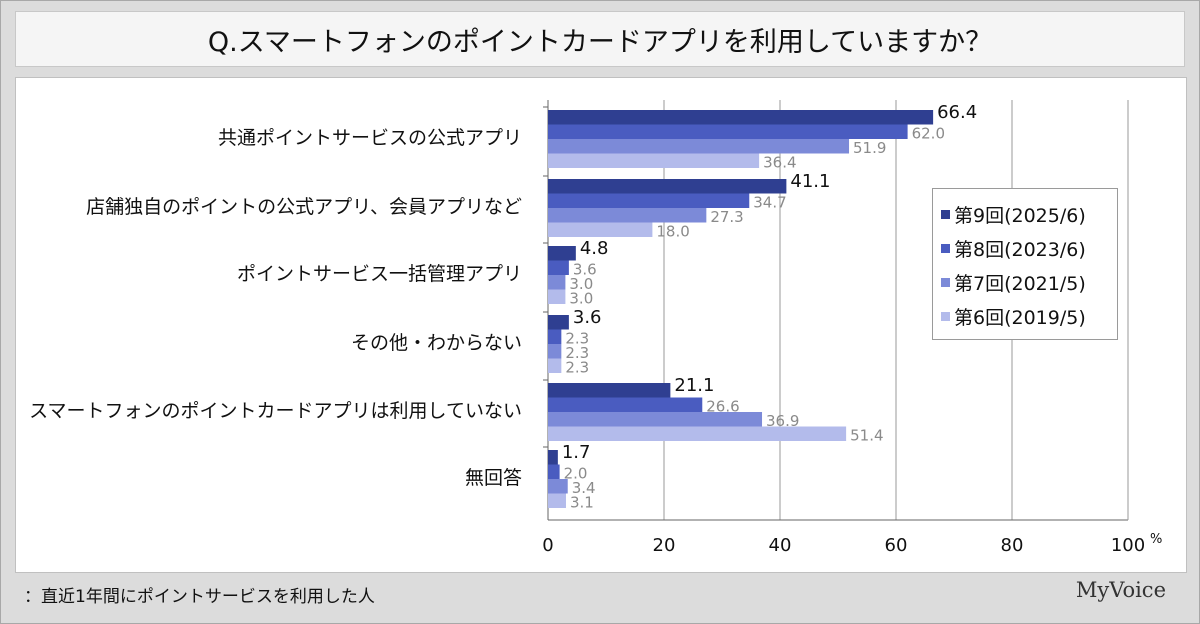  What do you see at coordinates (957, 112) in the screenshot?
I see `data-label: 66.4` at bounding box center [957, 112].